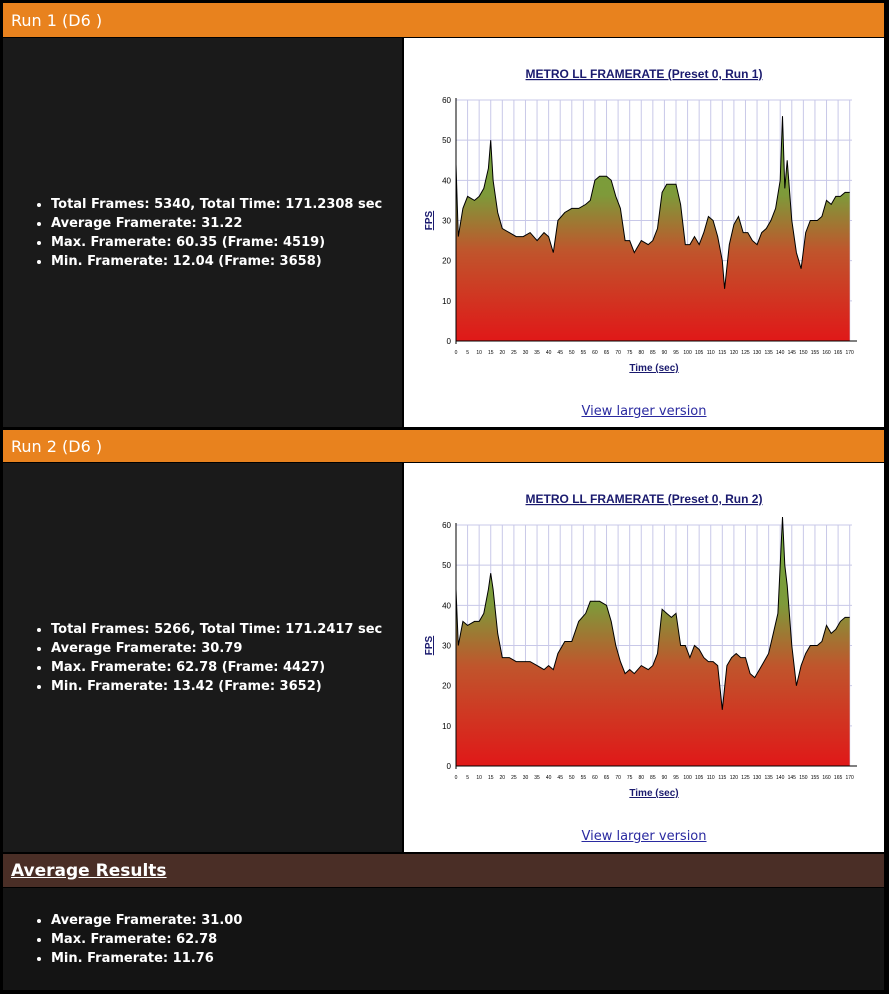  Describe the element at coordinates (216, 667) in the screenshot. I see `stat: Max. Framerate: 62.78 (Frame: 4427)` at that location.